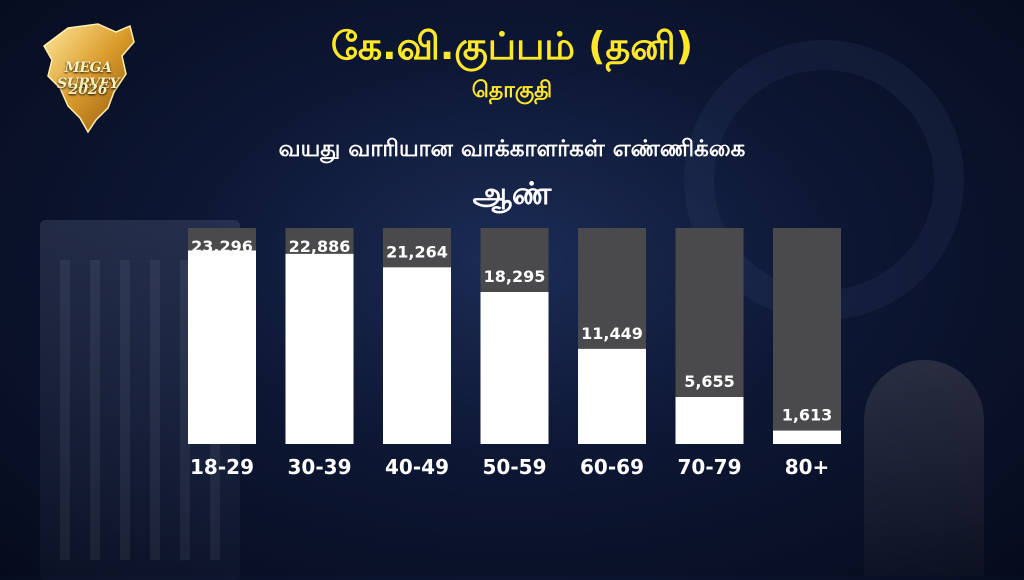 The height and width of the screenshot is (580, 1024). I want to click on tamilnadu-map-icon, so click(89, 78).